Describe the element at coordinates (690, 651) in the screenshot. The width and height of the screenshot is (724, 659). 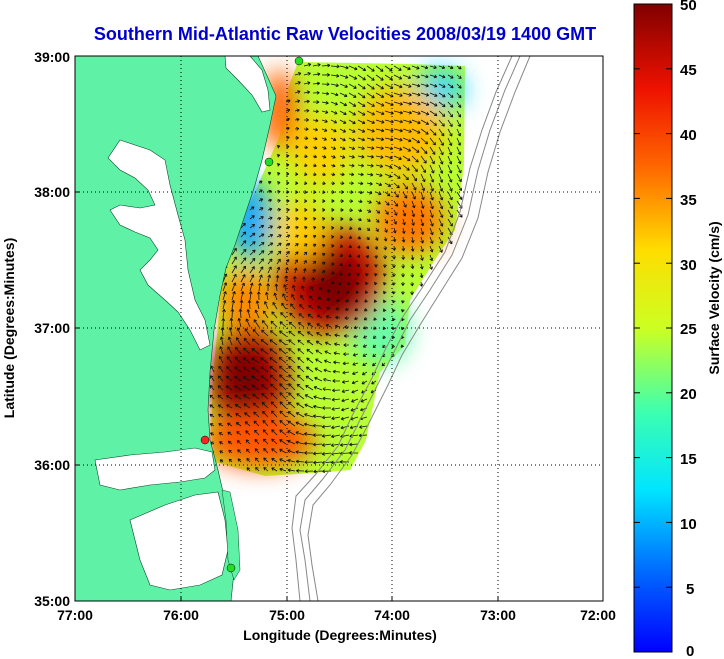
I see `colorbar-tick-label: 0` at that location.